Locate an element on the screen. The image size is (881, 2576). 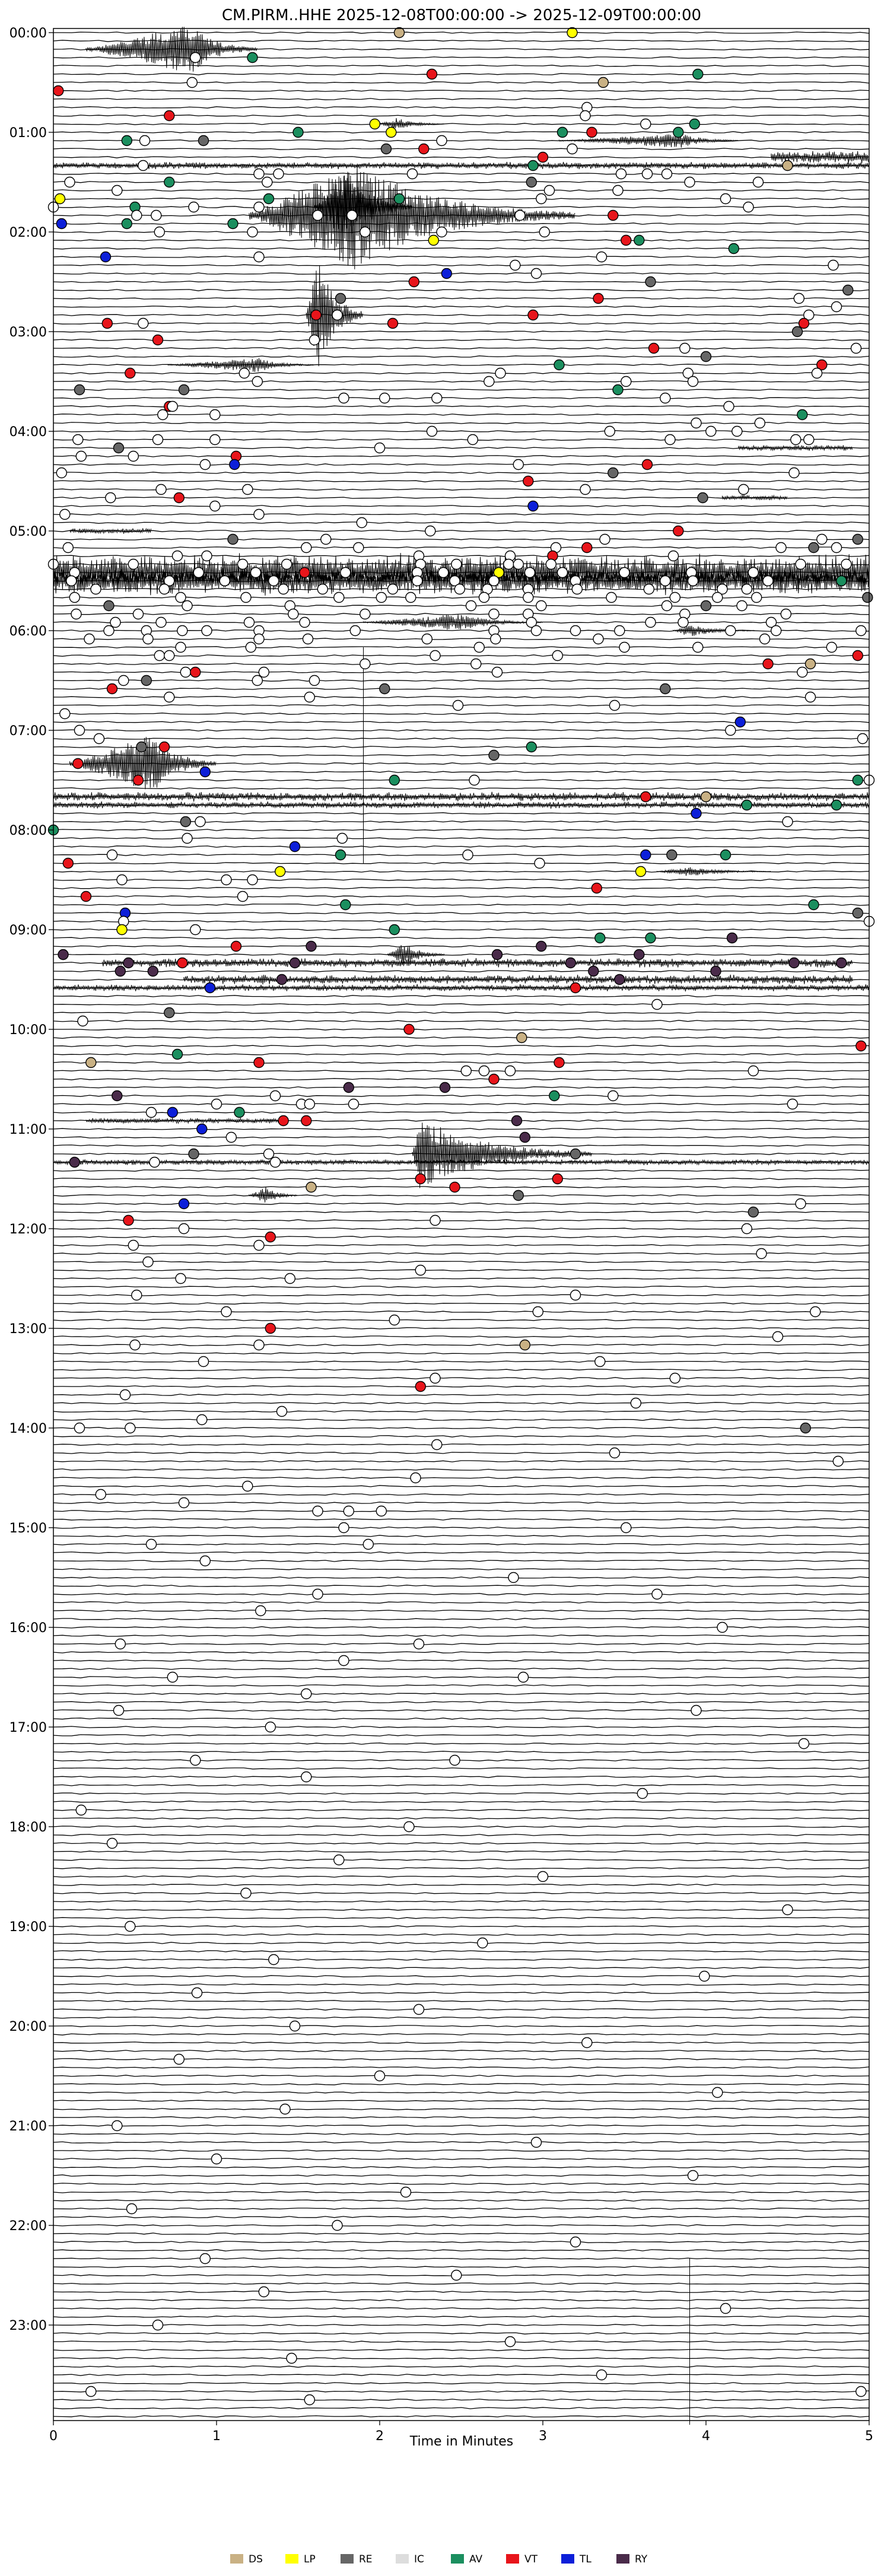
legend-label: DS is located at coordinates (256, 2559).